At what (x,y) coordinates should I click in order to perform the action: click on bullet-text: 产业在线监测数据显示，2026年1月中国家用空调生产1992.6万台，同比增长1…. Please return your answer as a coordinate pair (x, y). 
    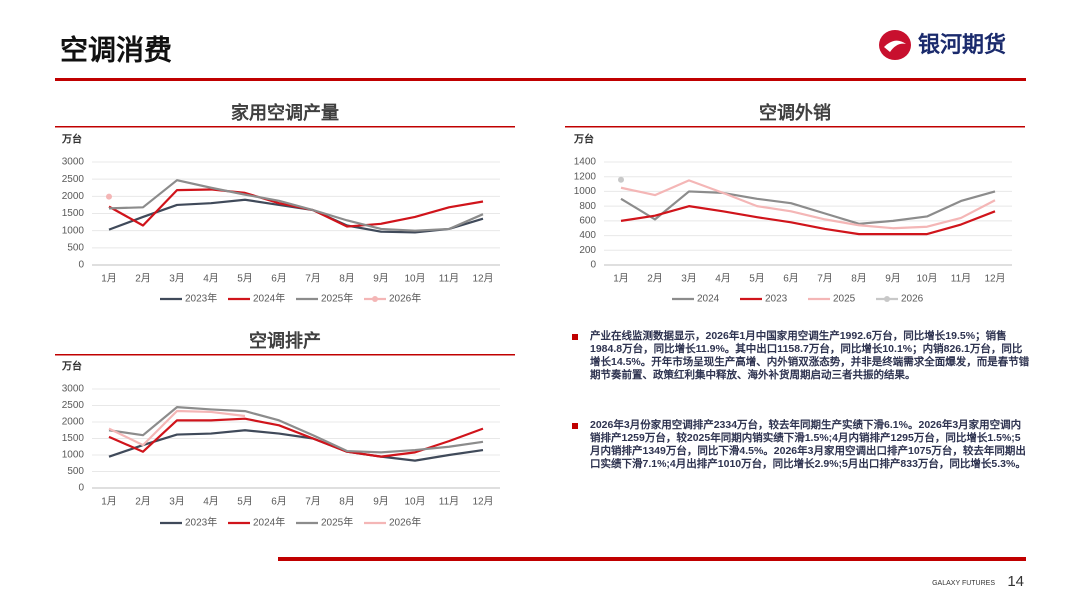
    Looking at the image, I should click on (810, 355).